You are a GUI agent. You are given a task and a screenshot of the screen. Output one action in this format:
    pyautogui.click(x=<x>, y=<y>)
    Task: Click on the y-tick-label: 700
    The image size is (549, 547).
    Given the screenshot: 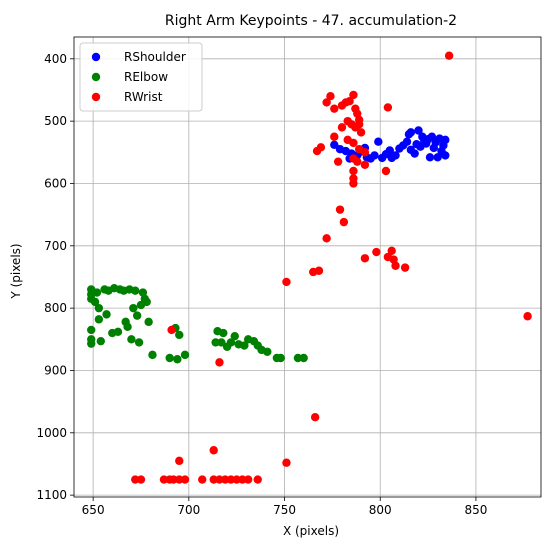 What is the action you would take?
    pyautogui.click(x=55, y=246)
    